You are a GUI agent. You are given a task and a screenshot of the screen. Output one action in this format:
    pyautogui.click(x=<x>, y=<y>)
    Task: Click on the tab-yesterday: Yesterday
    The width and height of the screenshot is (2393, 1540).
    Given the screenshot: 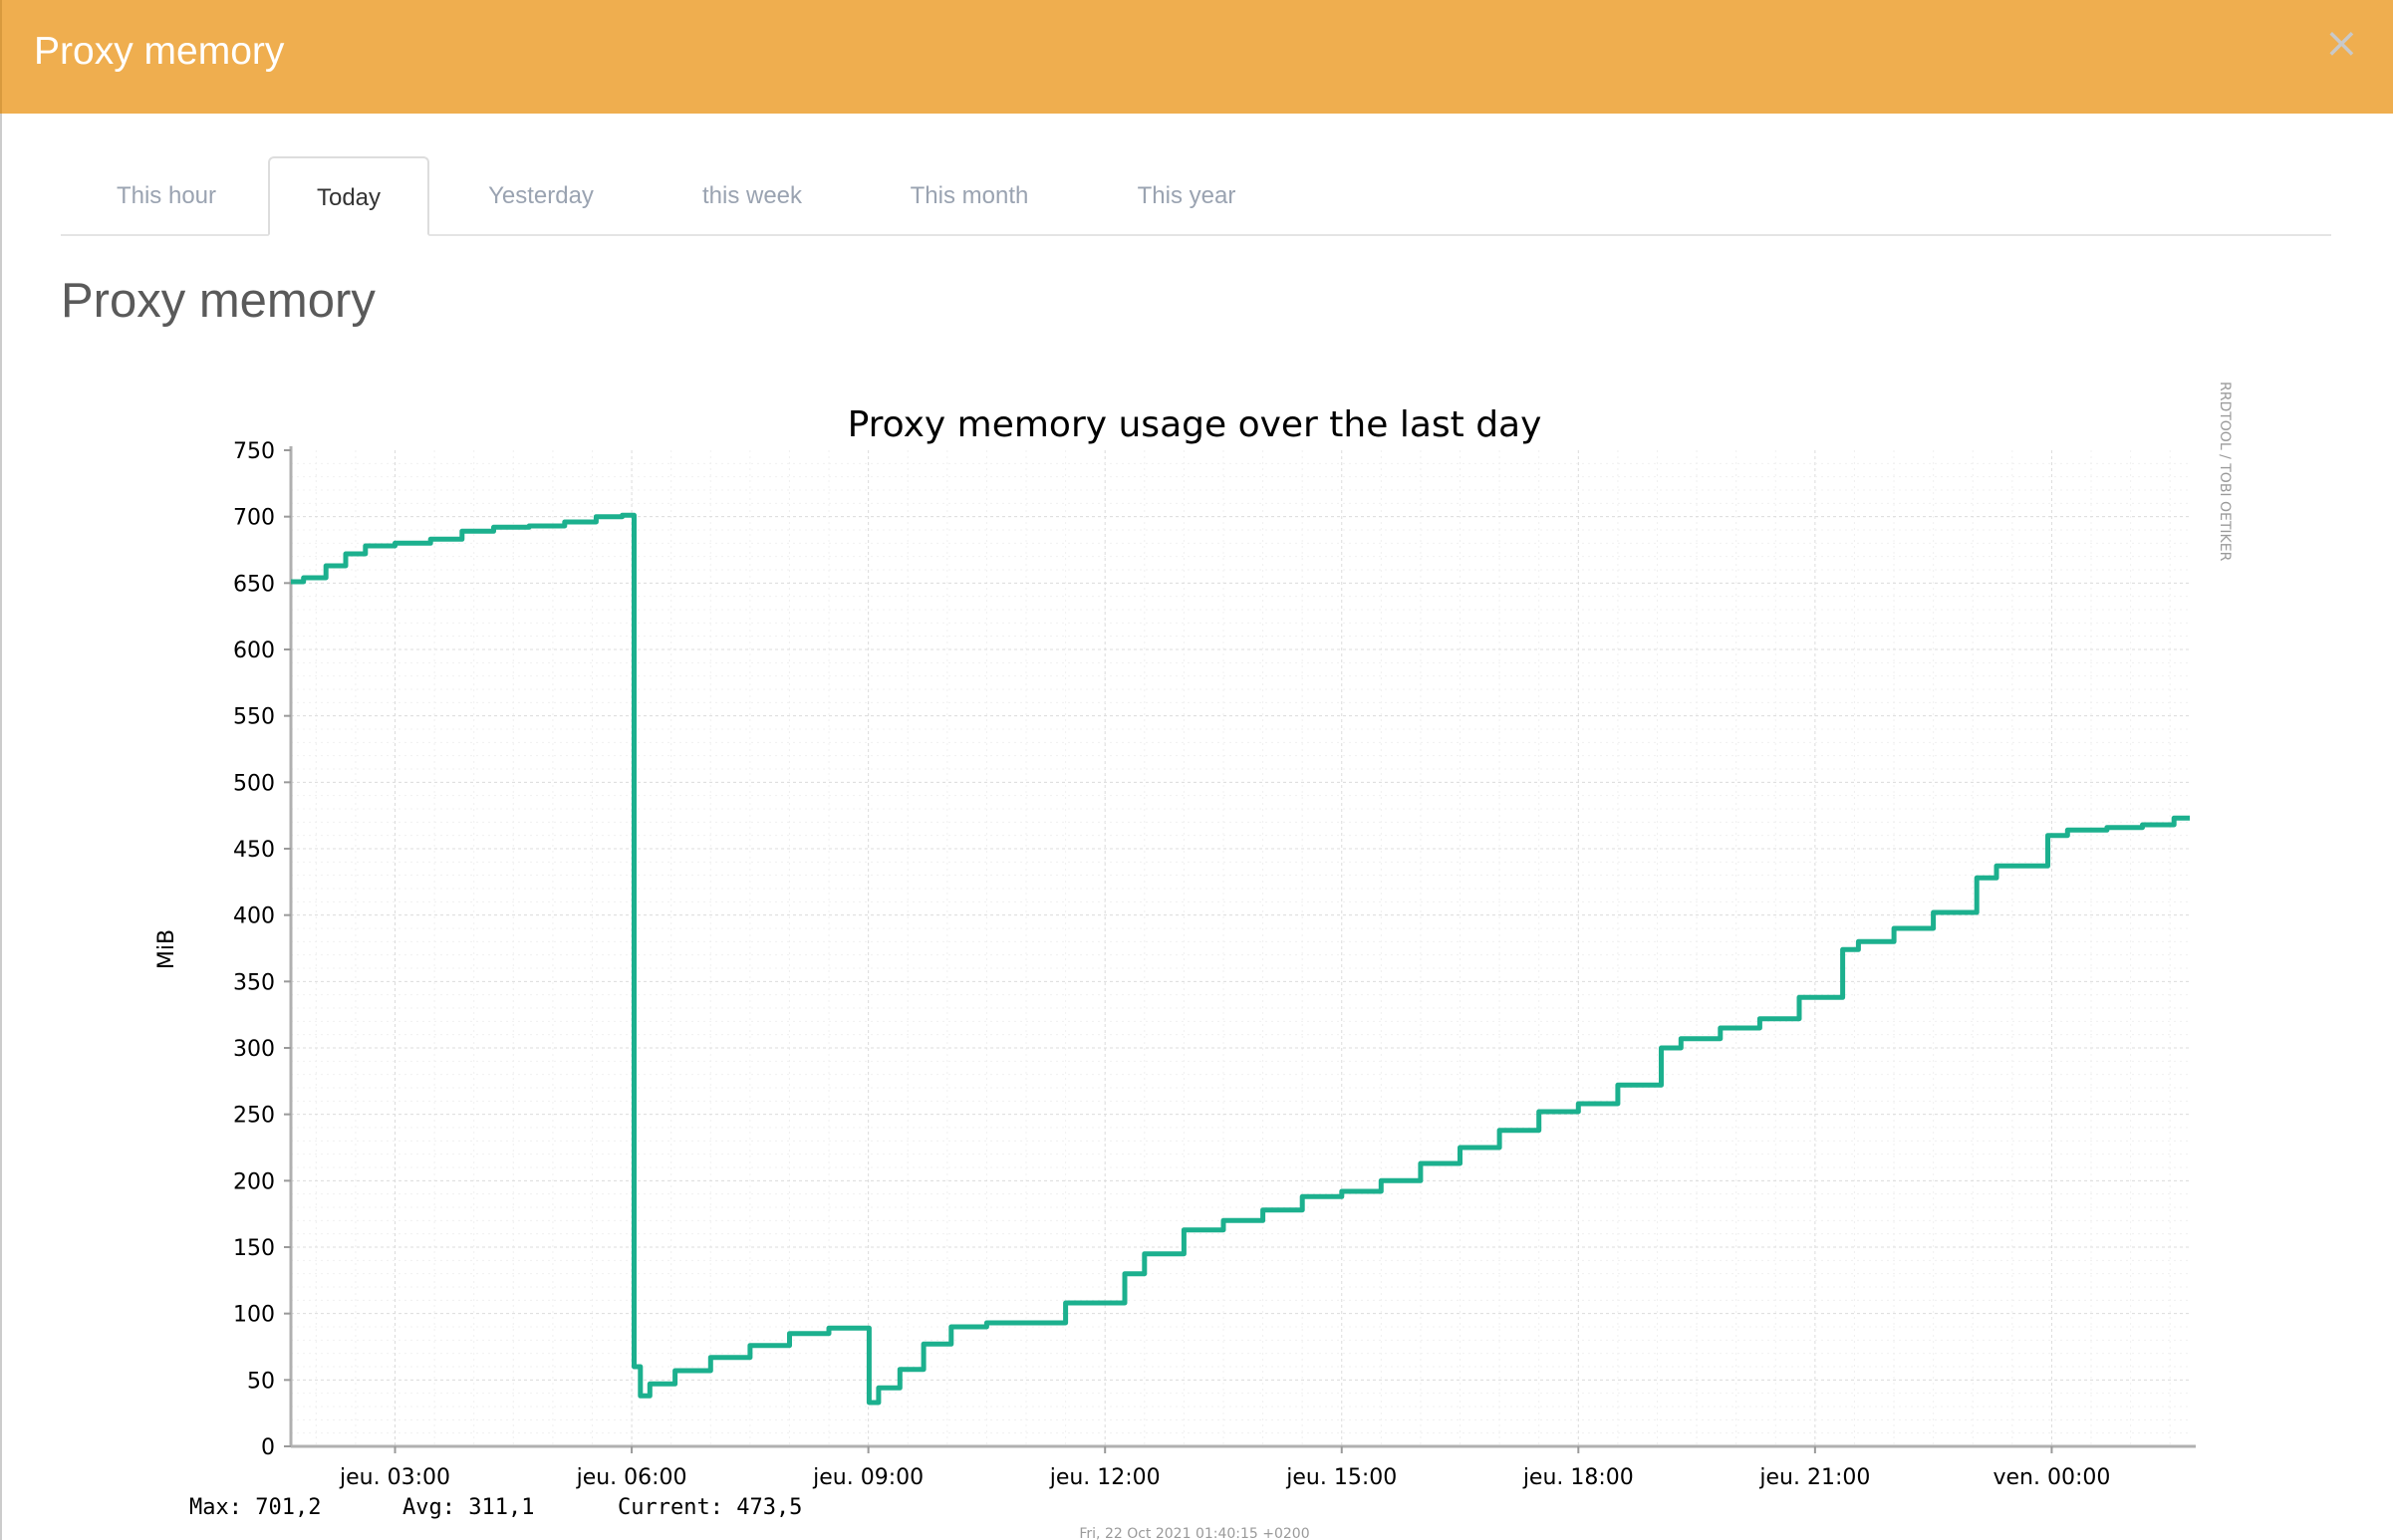 What is the action you would take?
    pyautogui.click(x=541, y=195)
    